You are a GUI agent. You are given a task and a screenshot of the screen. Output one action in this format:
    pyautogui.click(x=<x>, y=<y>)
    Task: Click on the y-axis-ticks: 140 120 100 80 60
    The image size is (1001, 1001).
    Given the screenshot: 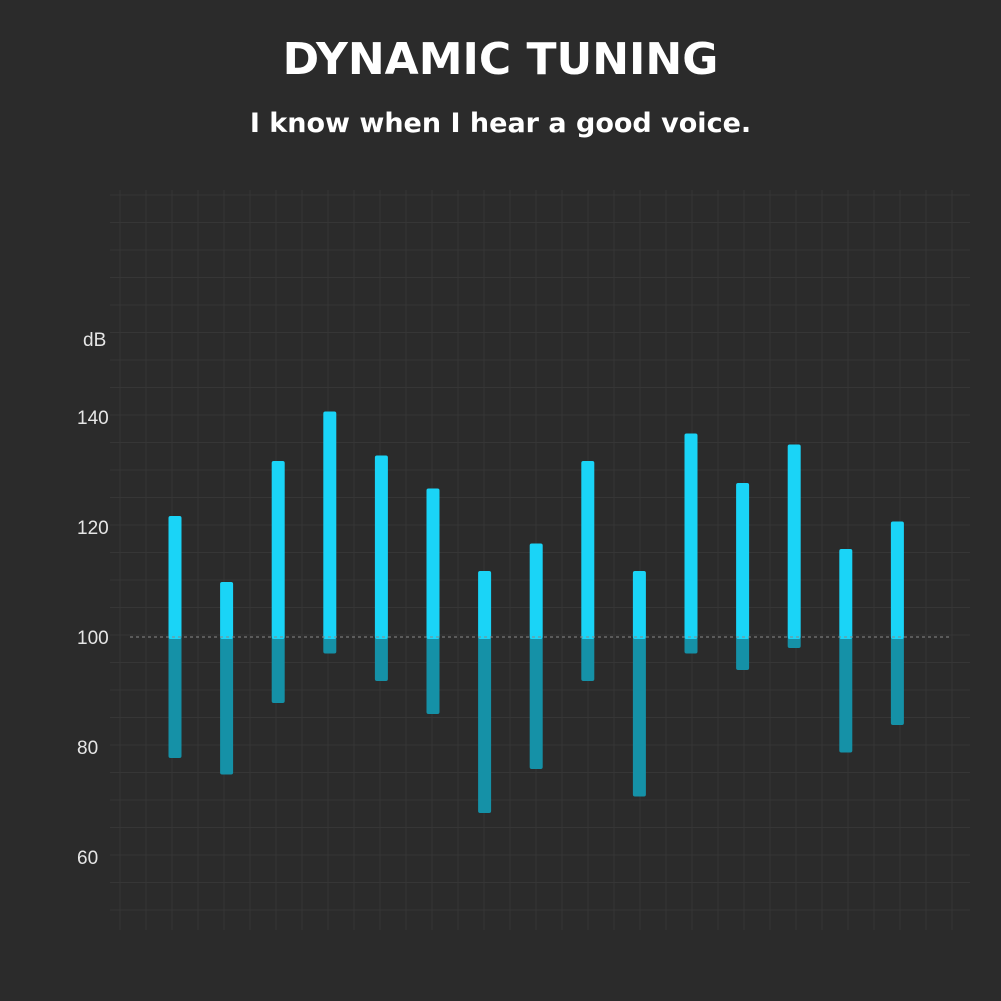 What is the action you would take?
    pyautogui.click(x=93, y=638)
    